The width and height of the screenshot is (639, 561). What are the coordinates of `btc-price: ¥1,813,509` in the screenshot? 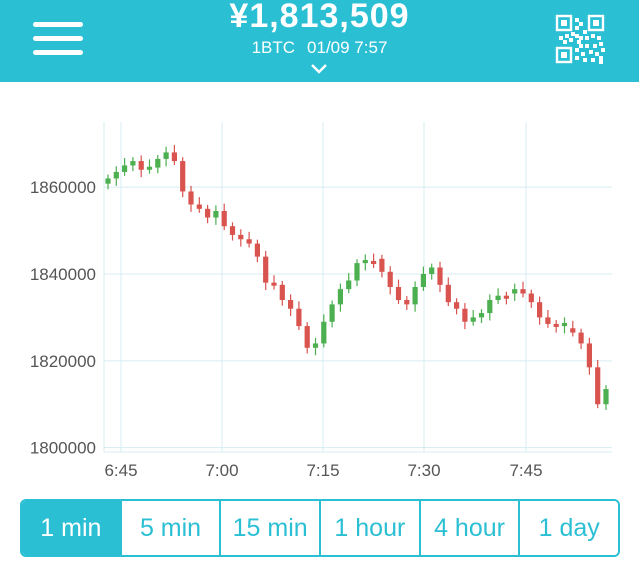 It's located at (319, 17).